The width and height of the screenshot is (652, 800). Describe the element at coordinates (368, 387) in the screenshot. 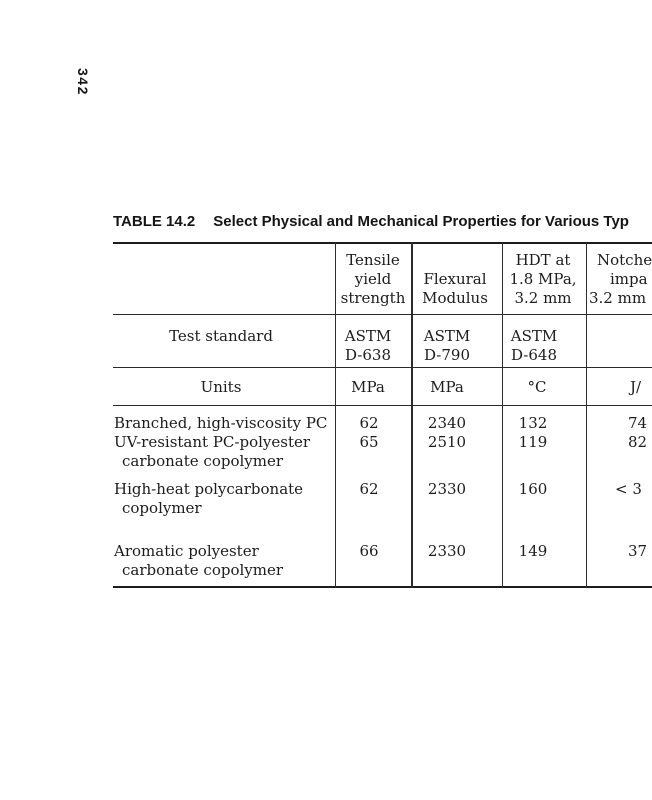

I see `units-tensile: MPa` at that location.